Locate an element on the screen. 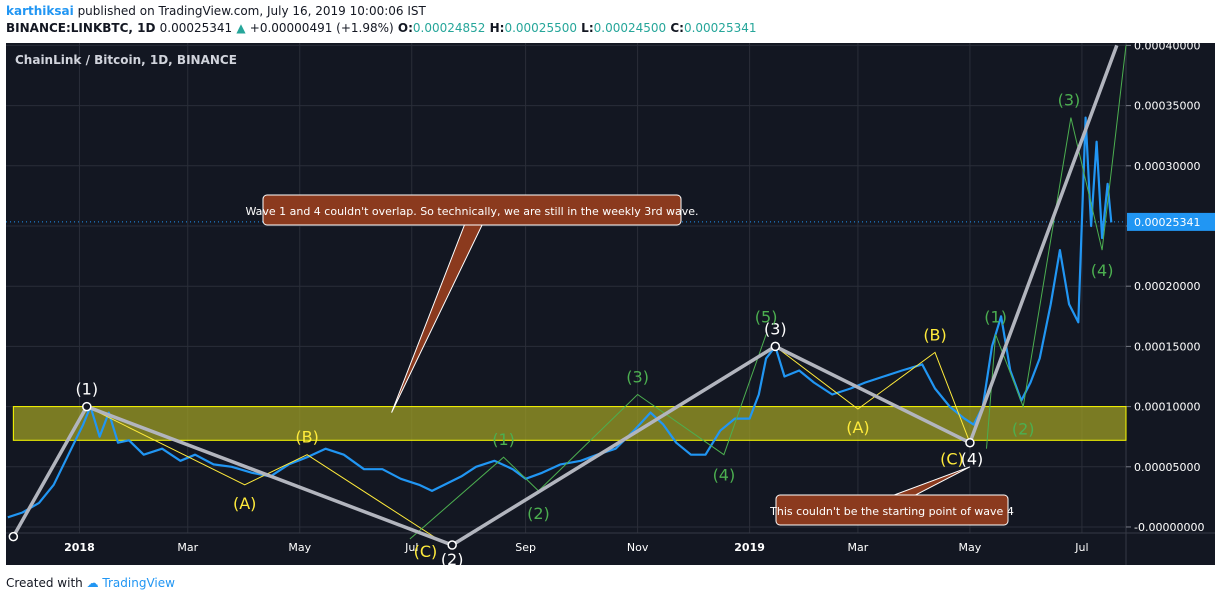 The height and width of the screenshot is (602, 1221). y-tick-label: 0.00005000 is located at coordinates (1167, 467).